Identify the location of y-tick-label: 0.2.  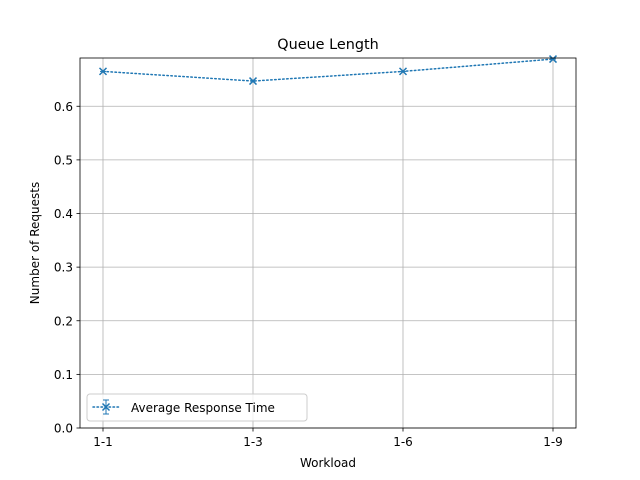
(63, 321).